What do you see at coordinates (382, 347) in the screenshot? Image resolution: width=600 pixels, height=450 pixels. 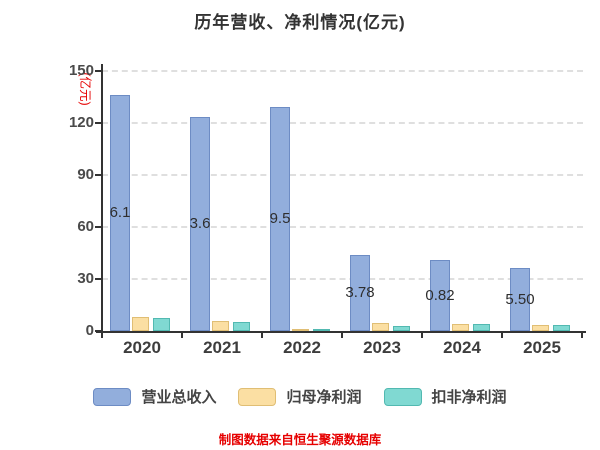 I see `x-axis-label: 2023` at bounding box center [382, 347].